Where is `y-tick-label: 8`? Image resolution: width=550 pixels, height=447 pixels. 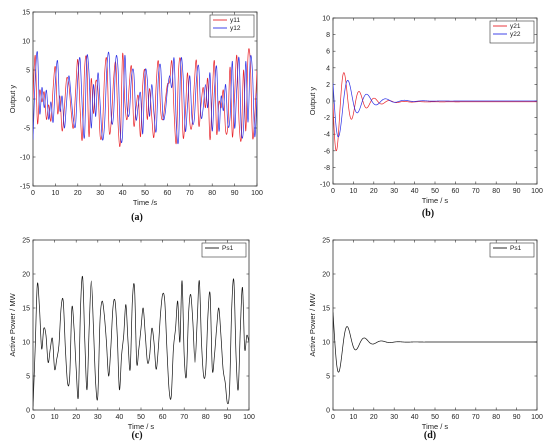
y-tick-label: 8 is located at coordinates (328, 35).